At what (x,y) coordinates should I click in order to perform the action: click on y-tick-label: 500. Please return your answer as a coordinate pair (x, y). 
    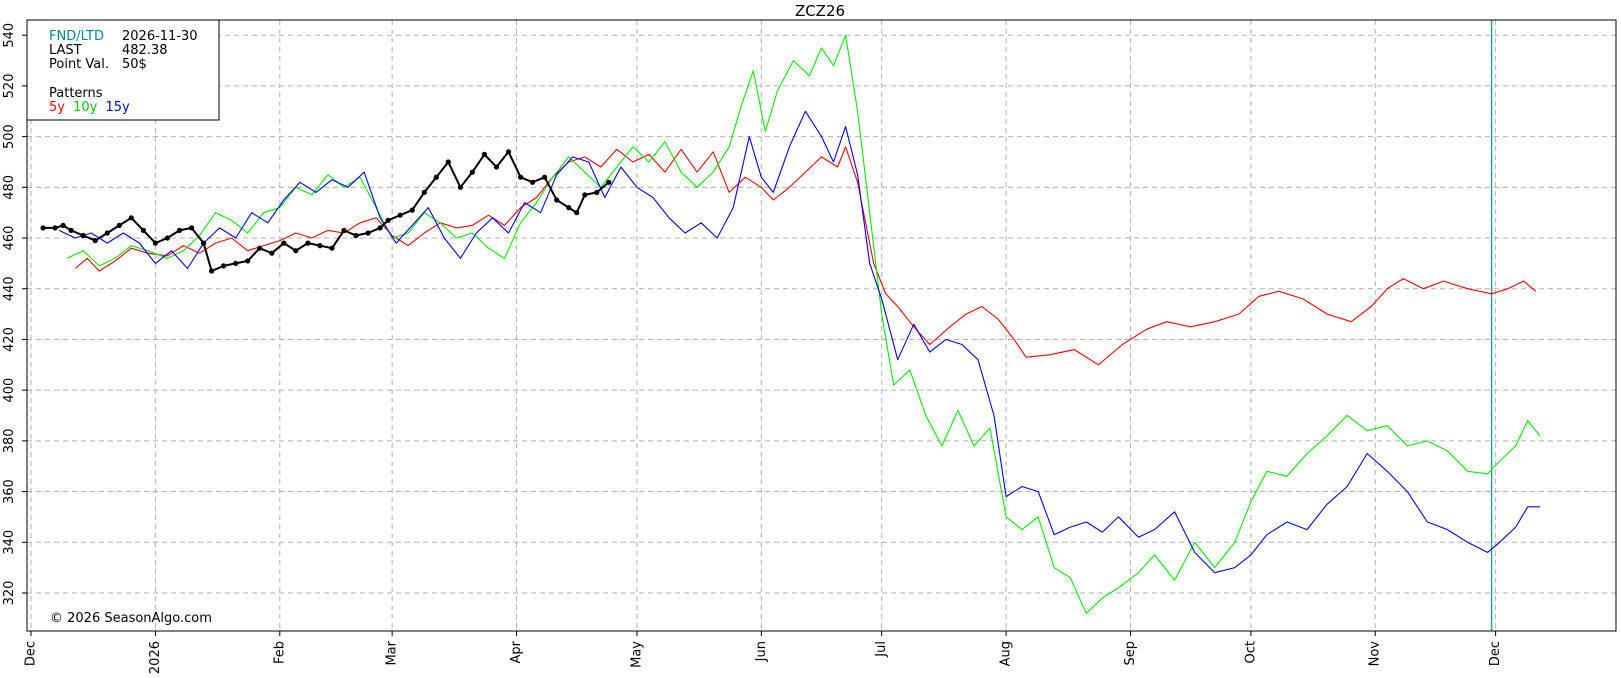
    Looking at the image, I should click on (9, 136).